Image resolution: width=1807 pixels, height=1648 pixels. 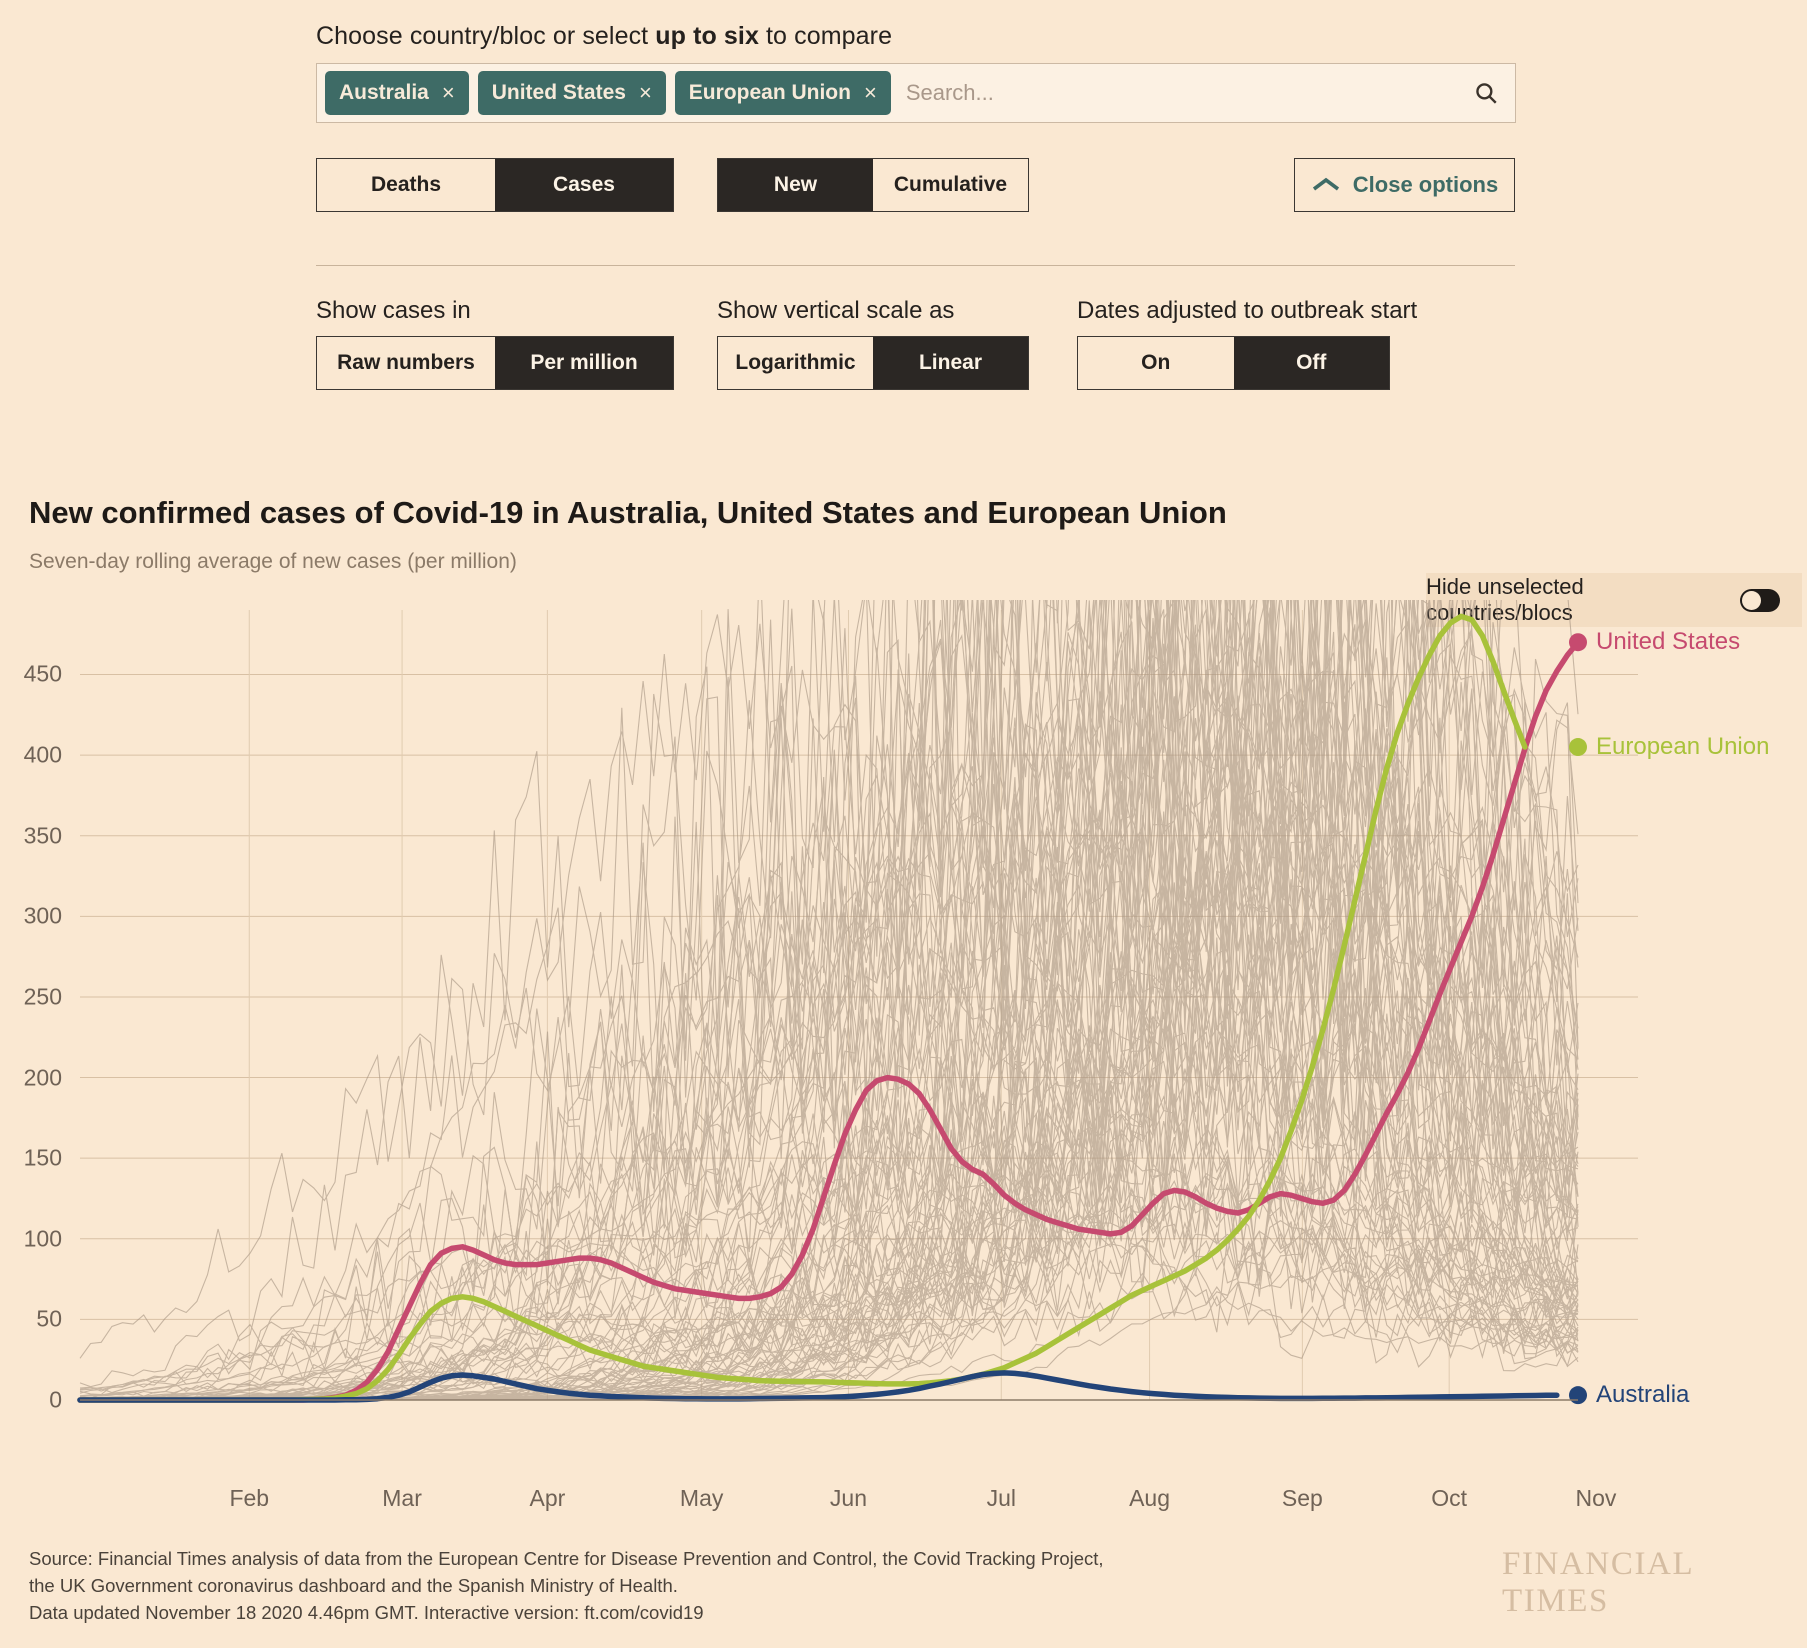 I want to click on series-label-australia: Australia, so click(x=1643, y=1395).